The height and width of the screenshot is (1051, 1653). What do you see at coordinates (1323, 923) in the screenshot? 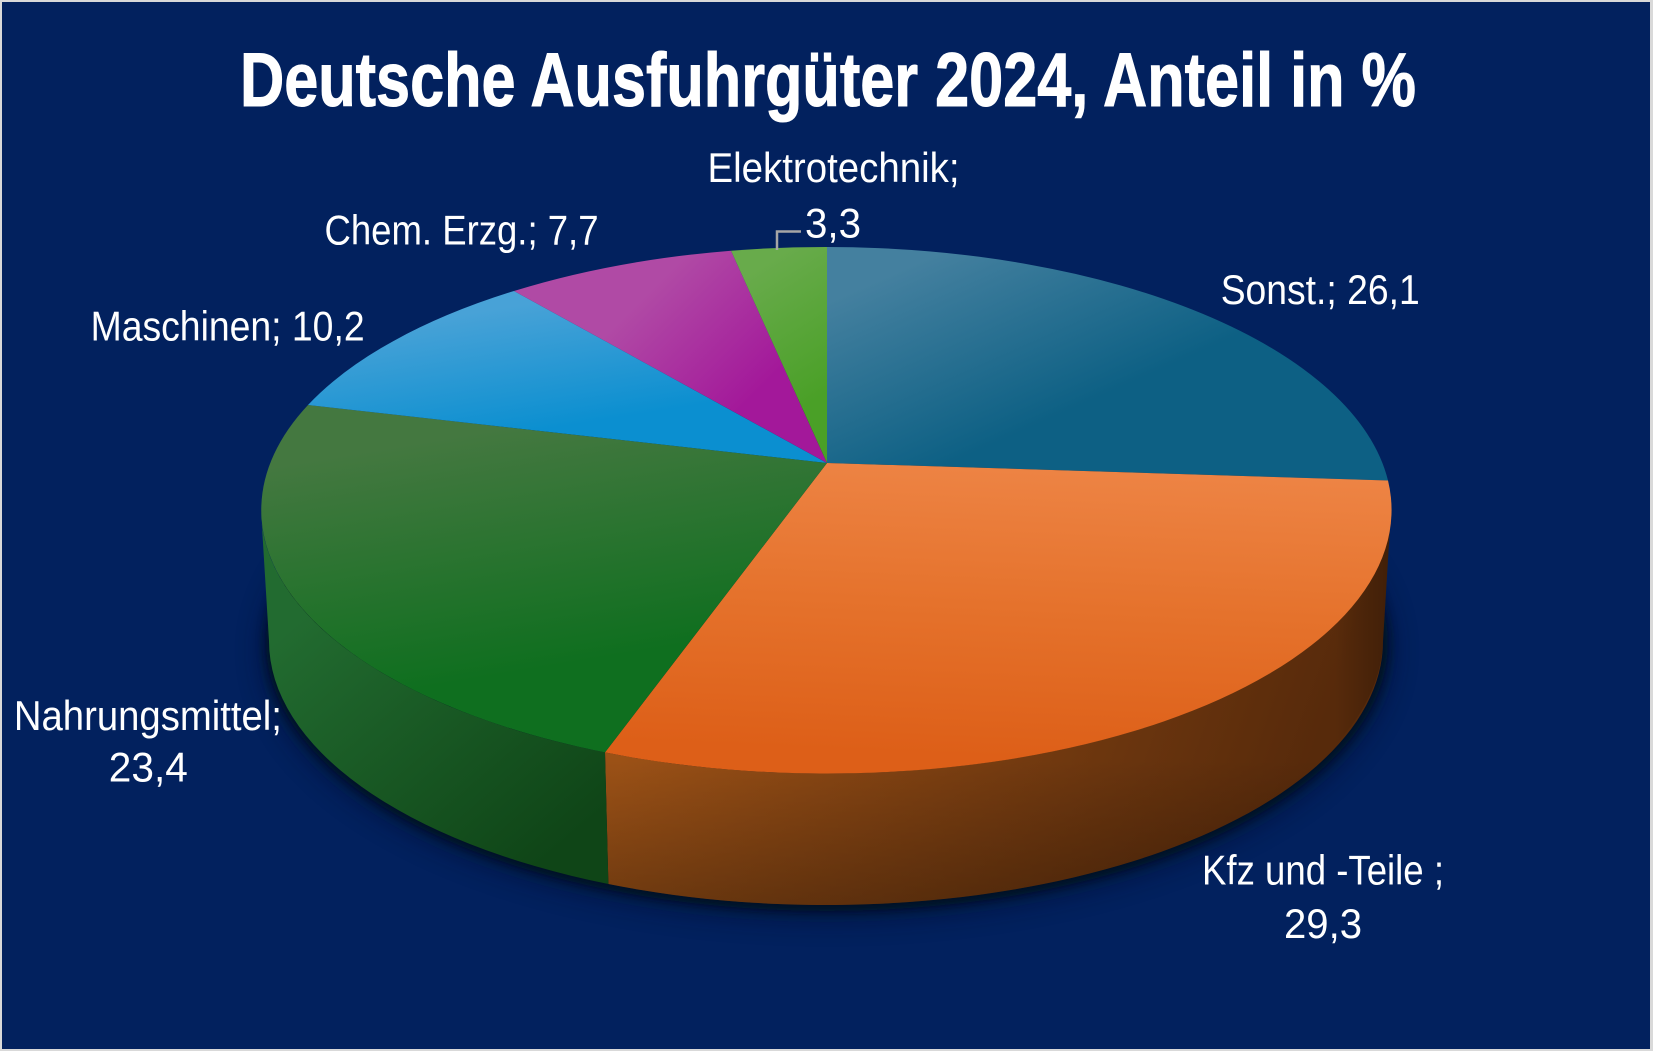
I see `svg-text: 29,3` at bounding box center [1323, 923].